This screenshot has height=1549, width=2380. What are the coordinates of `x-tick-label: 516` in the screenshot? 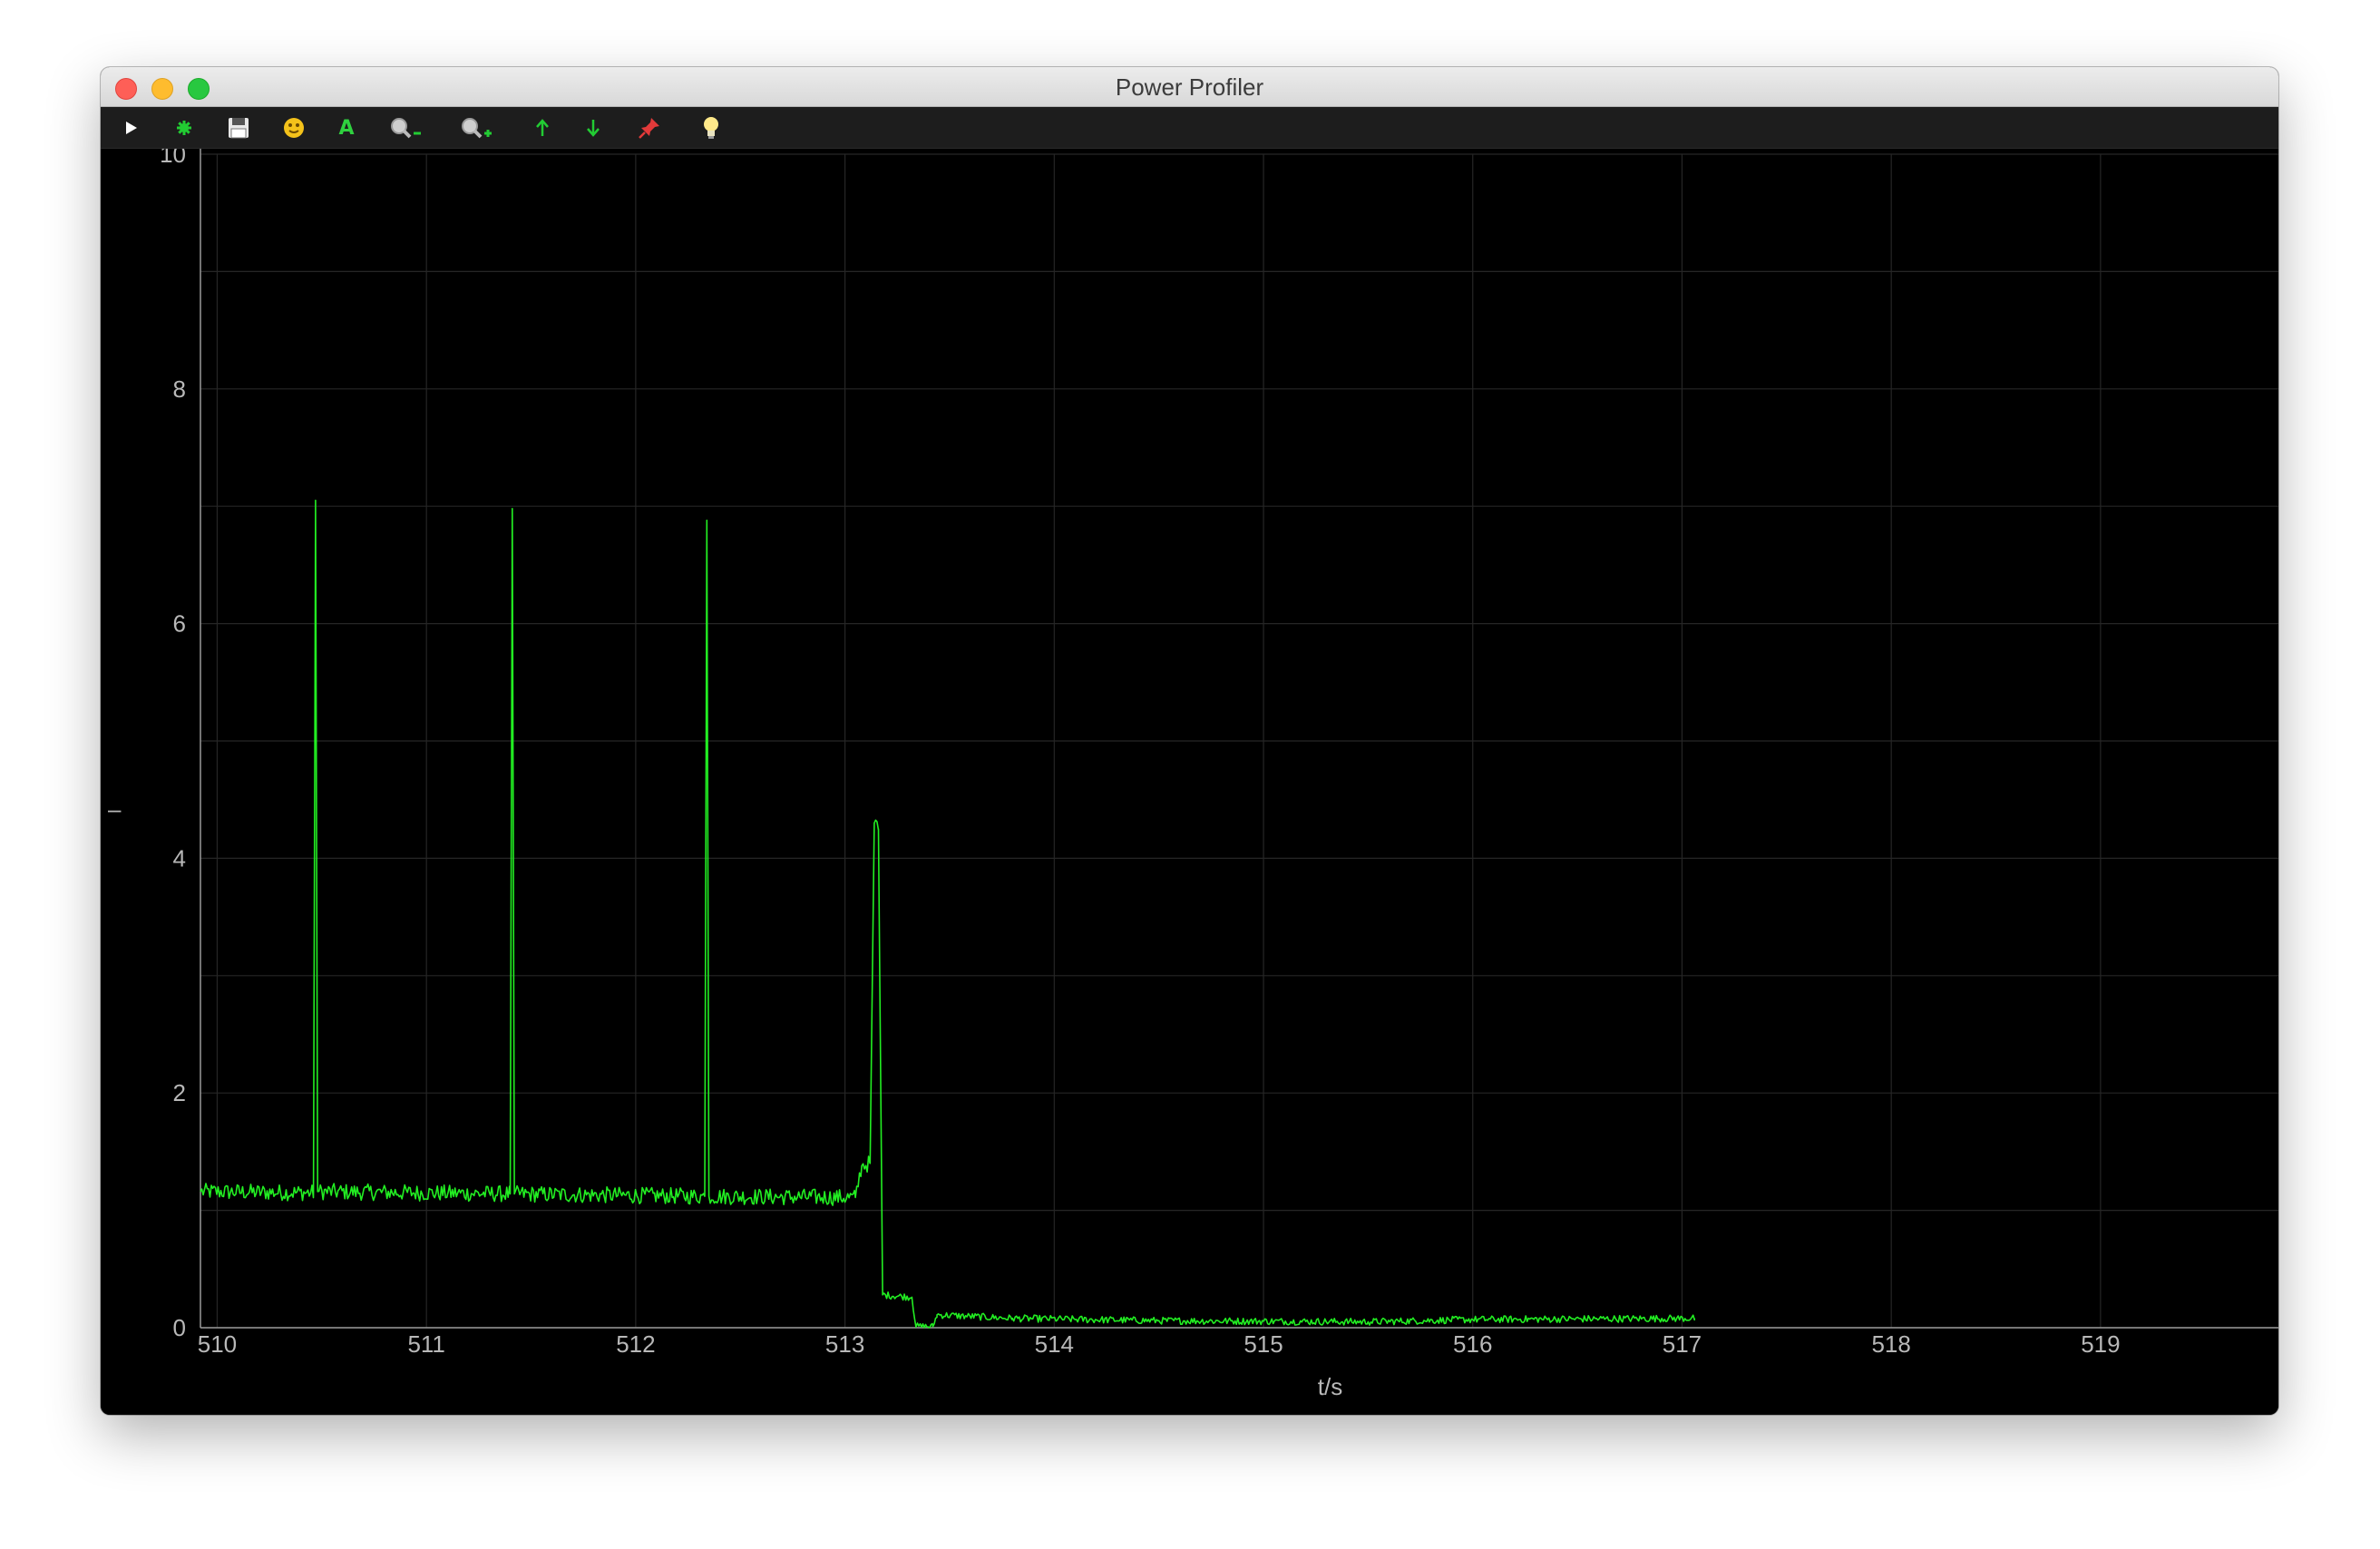 It's located at (1473, 1344).